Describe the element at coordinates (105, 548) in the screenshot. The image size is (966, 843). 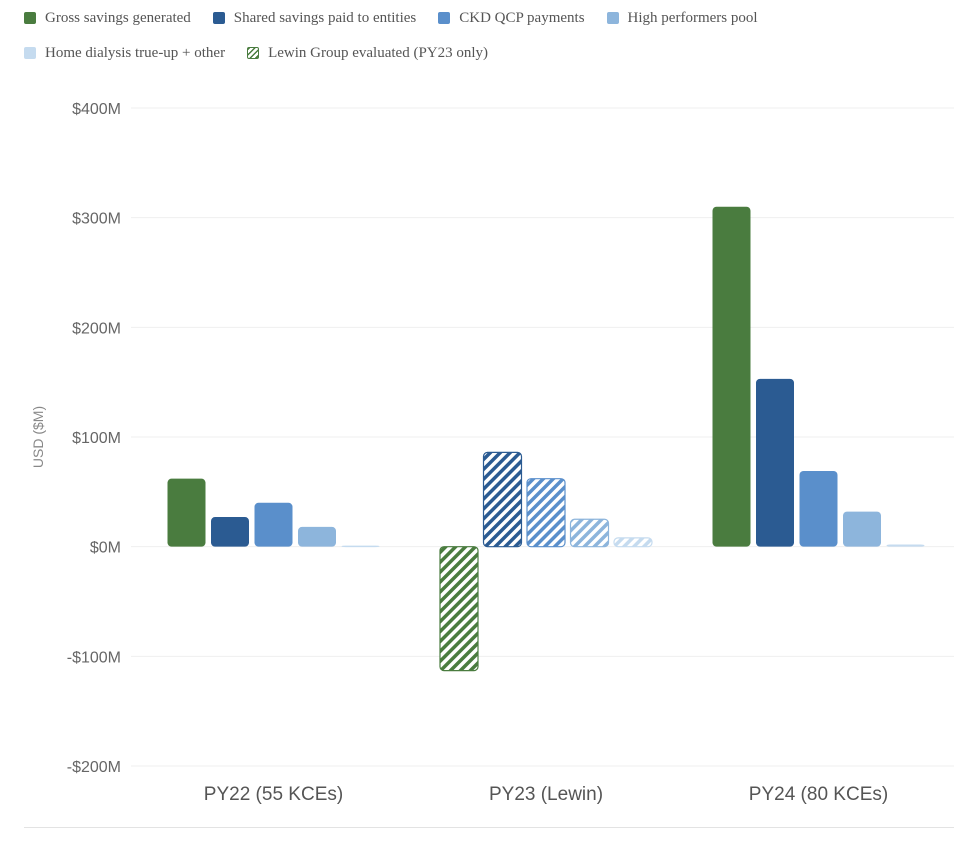
I see `y-tick-label: $0M` at that location.